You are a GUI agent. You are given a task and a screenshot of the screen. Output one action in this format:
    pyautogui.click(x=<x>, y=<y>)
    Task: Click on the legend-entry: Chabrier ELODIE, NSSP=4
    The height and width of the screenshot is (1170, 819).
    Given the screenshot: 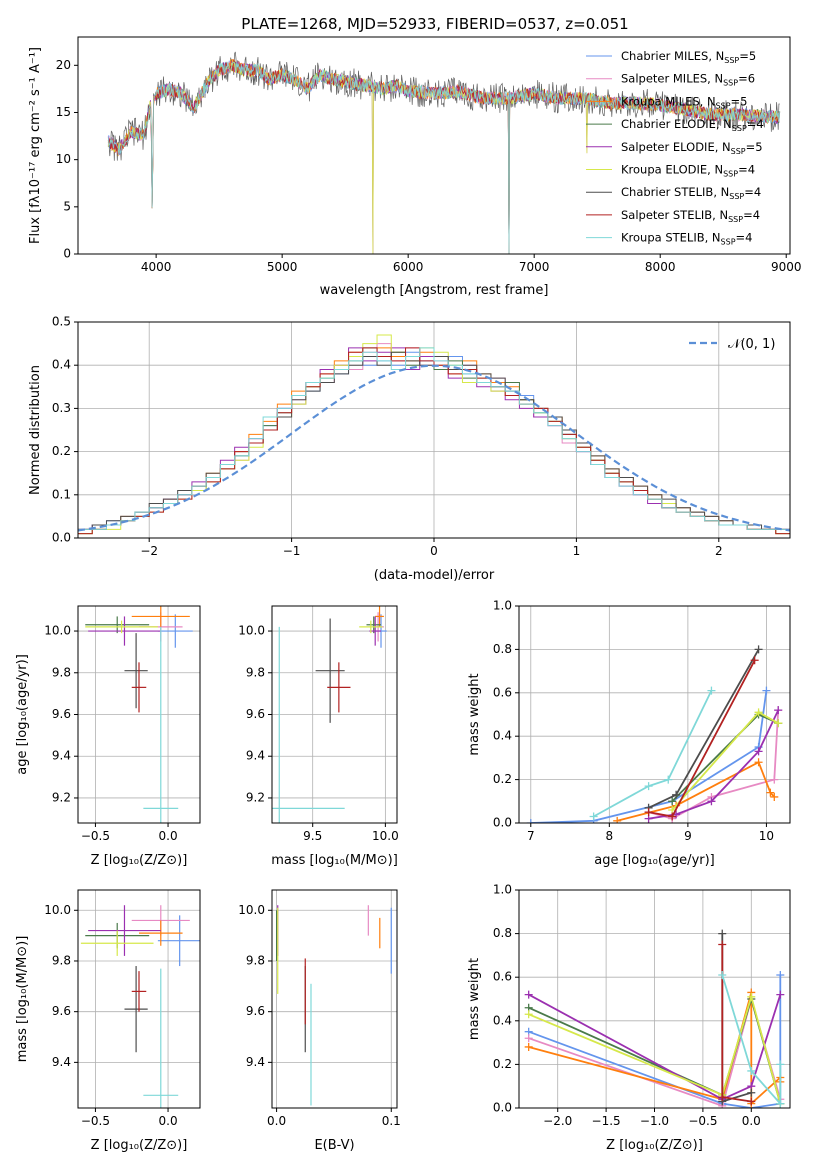 What is the action you would take?
    pyautogui.click(x=692, y=125)
    